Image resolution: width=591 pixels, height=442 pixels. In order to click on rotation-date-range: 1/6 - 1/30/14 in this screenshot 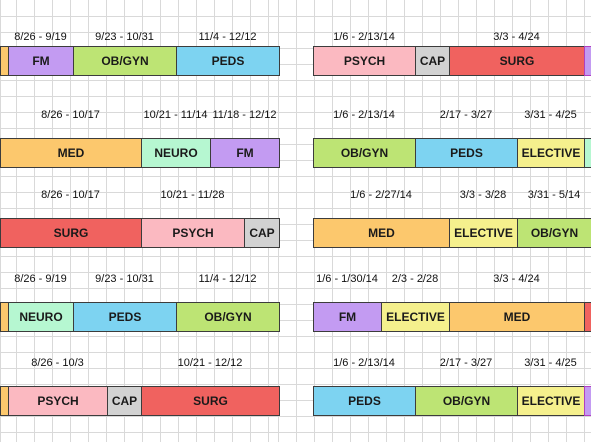, I will do `click(347, 279)`.